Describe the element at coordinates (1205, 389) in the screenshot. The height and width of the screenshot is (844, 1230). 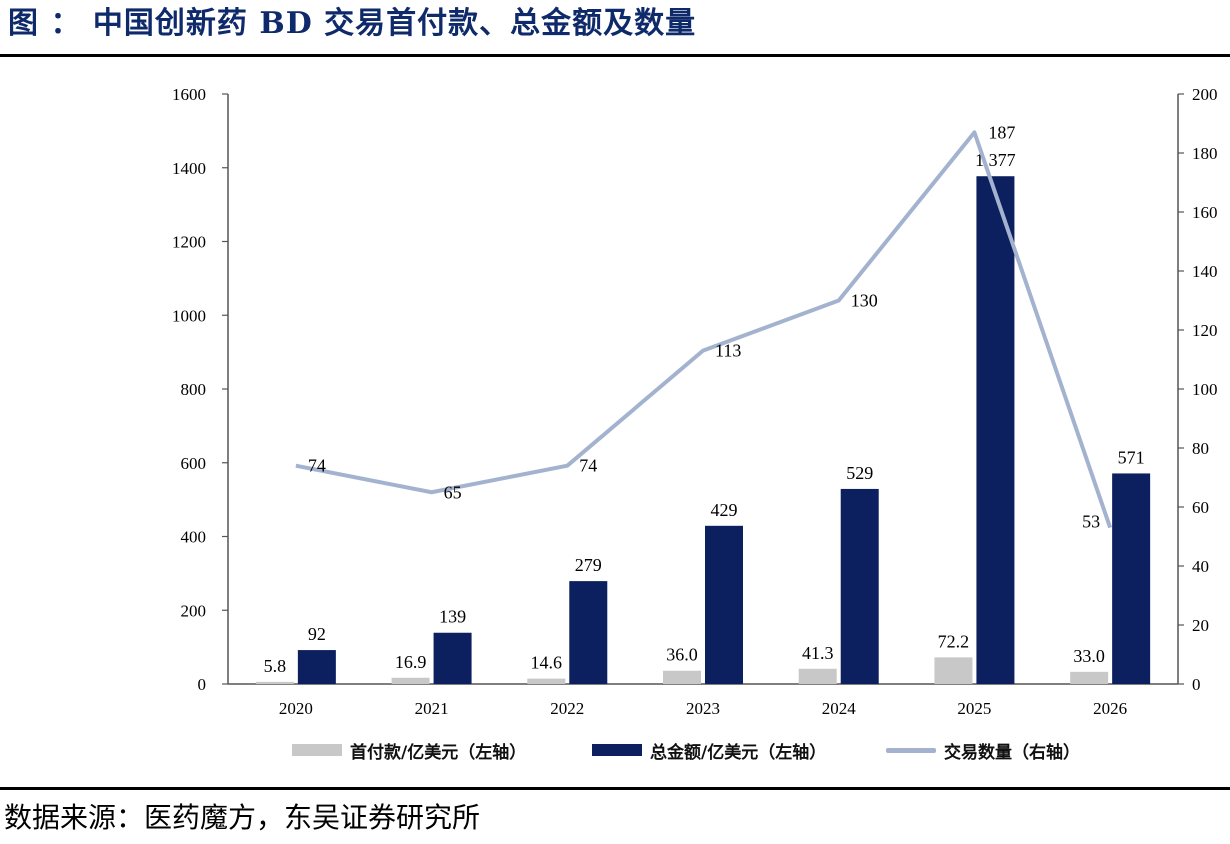
I see `right-axis-tick-label: 100` at that location.